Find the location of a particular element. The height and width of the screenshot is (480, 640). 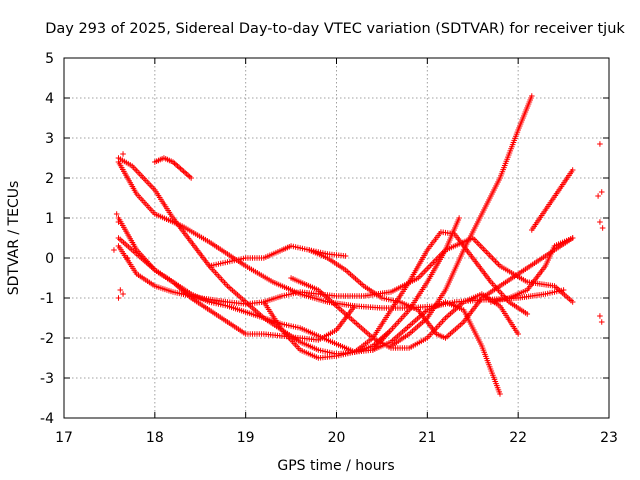

y-axis-label: SDTVAR / TECUs is located at coordinates (14, 238).